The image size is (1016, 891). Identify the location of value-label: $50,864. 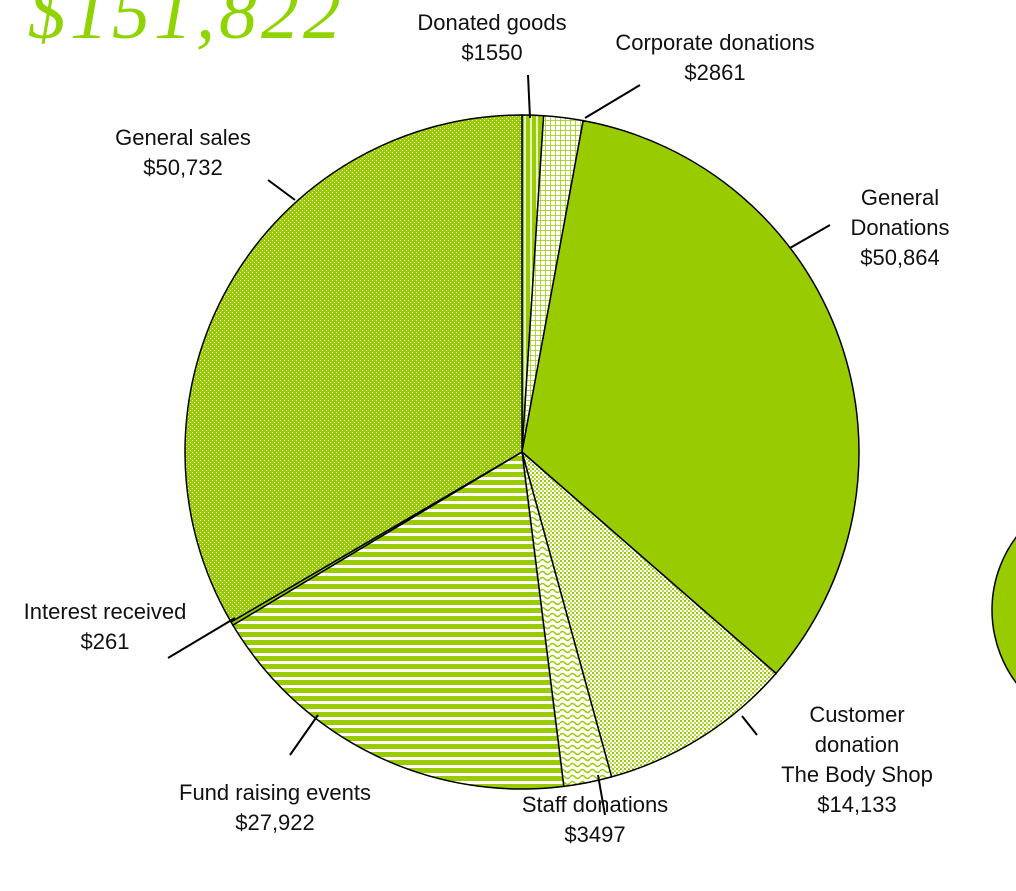
(900, 257).